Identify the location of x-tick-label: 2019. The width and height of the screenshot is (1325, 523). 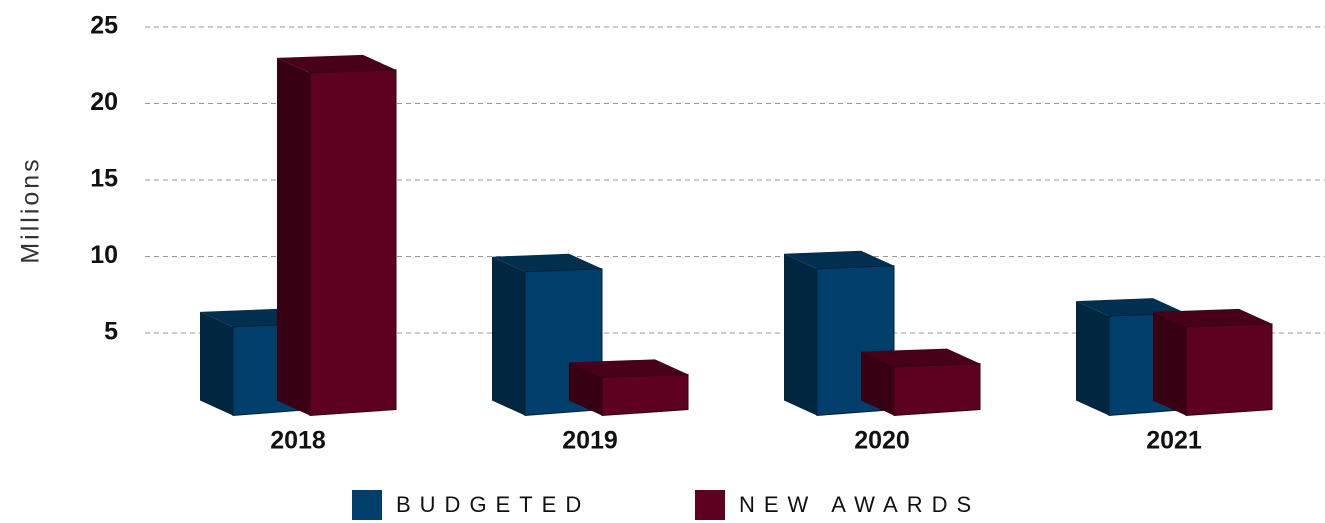
(590, 441).